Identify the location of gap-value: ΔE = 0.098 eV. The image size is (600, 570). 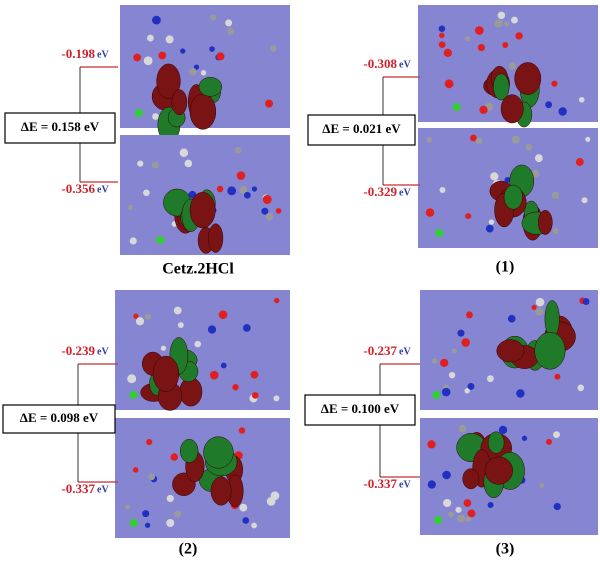
(59, 417).